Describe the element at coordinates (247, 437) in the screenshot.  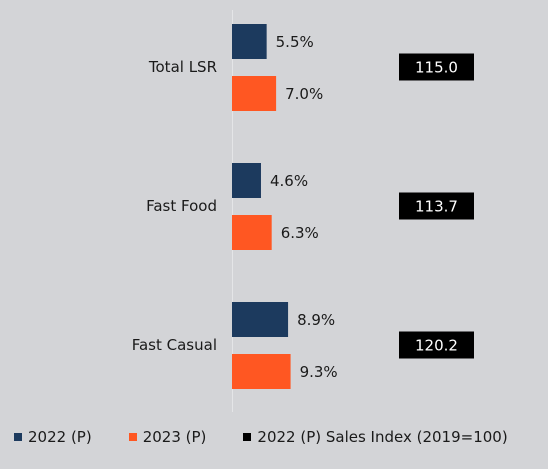
I see `legend-swatch-index` at that location.